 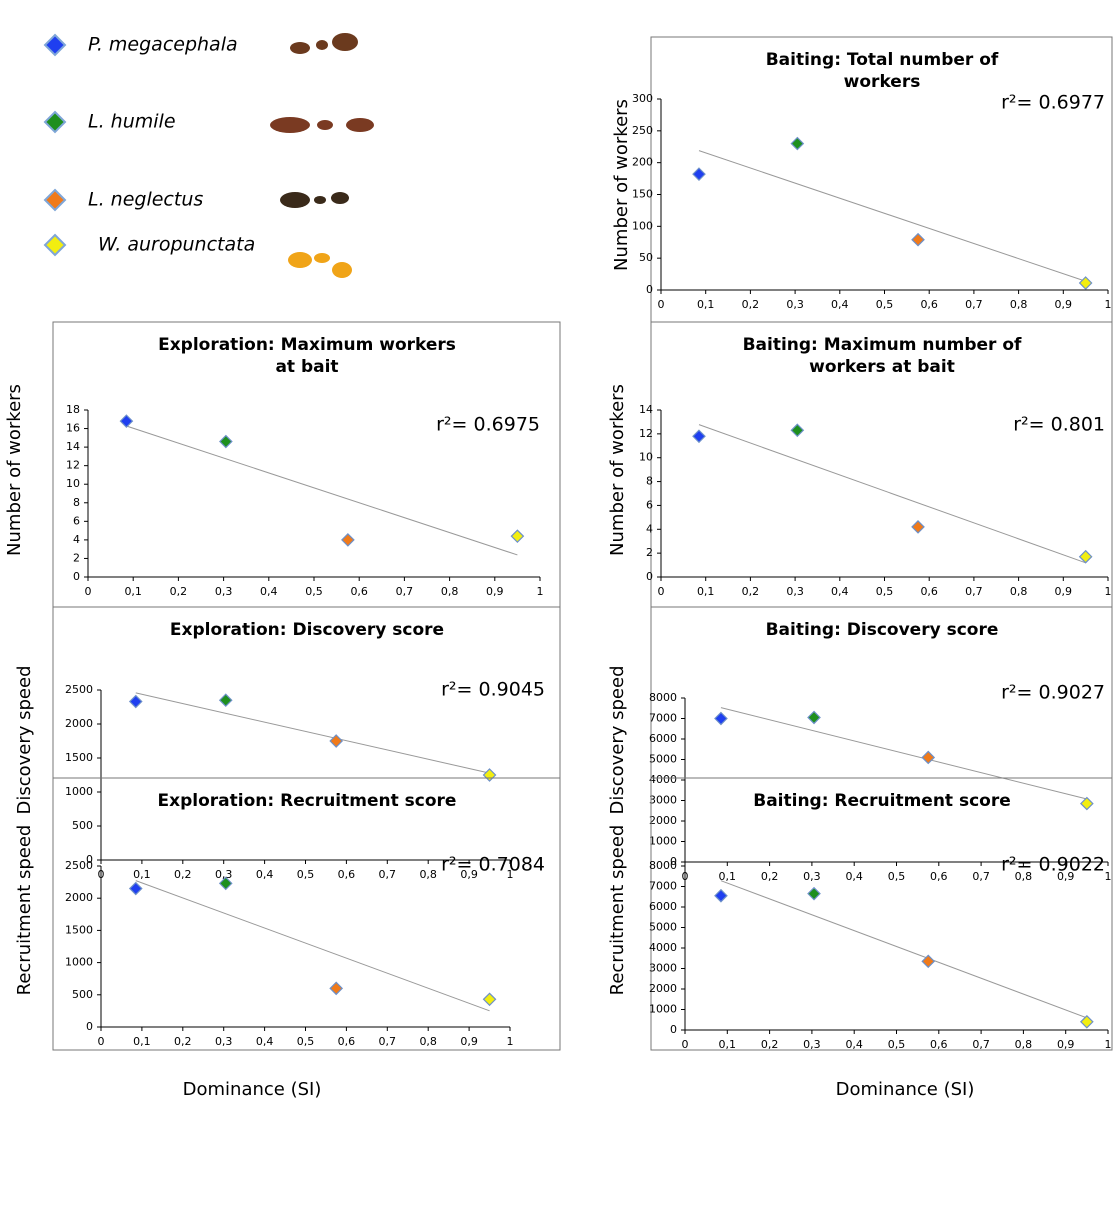 What do you see at coordinates (132, 122) in the screenshot?
I see `legend-label: L. humile` at bounding box center [132, 122].